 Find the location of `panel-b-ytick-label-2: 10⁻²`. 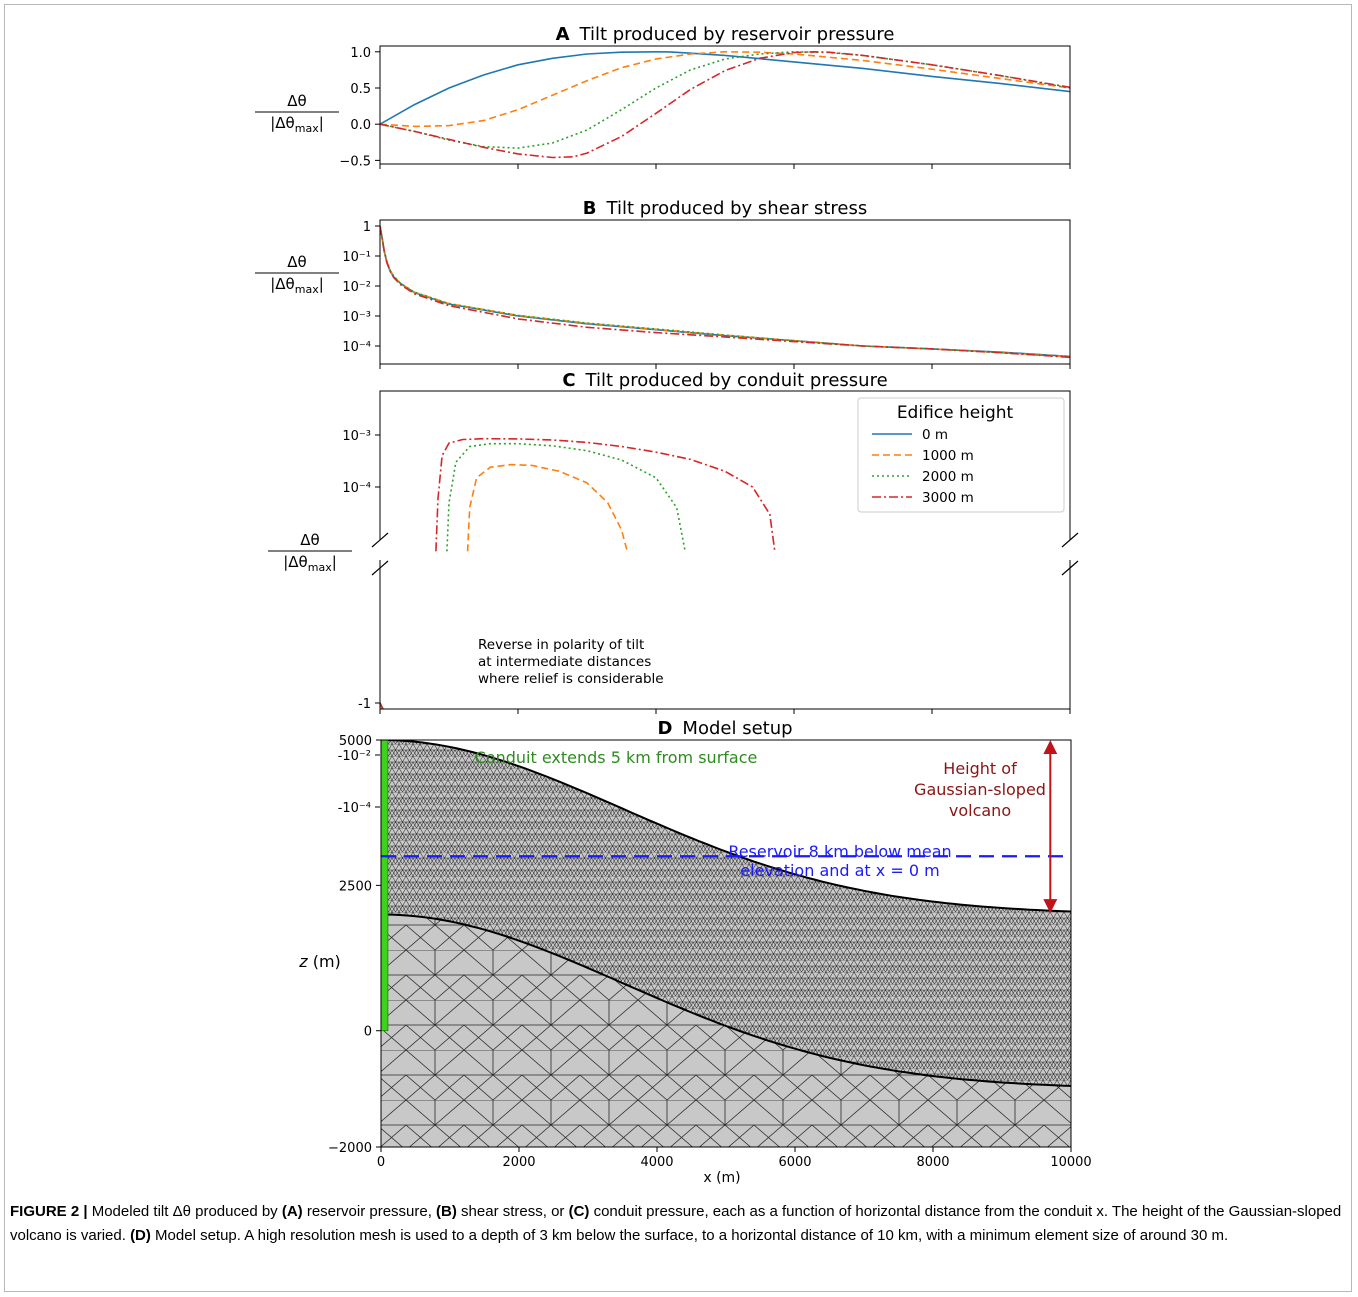

panel-b-ytick-label-2: 10⁻² is located at coordinates (356, 287).